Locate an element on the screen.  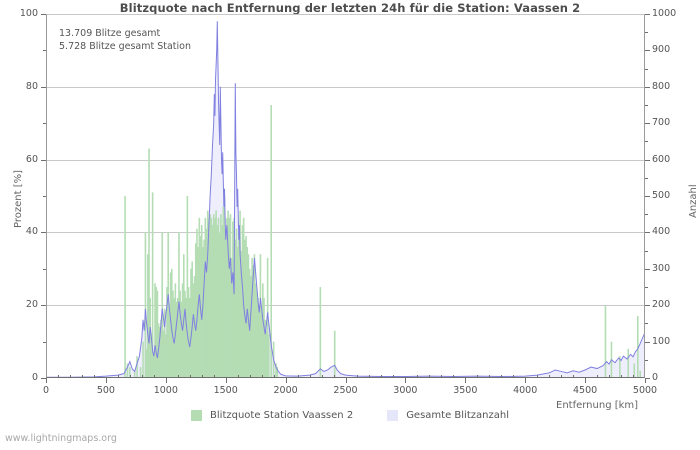
y-axis-right-tick-label: 700 is located at coordinates (661, 123).